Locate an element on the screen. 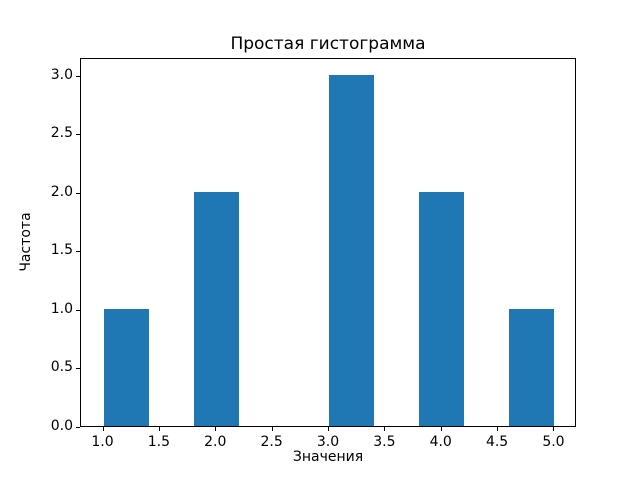 The image size is (640, 480). y-tick-label: 1.5 is located at coordinates (61, 250).